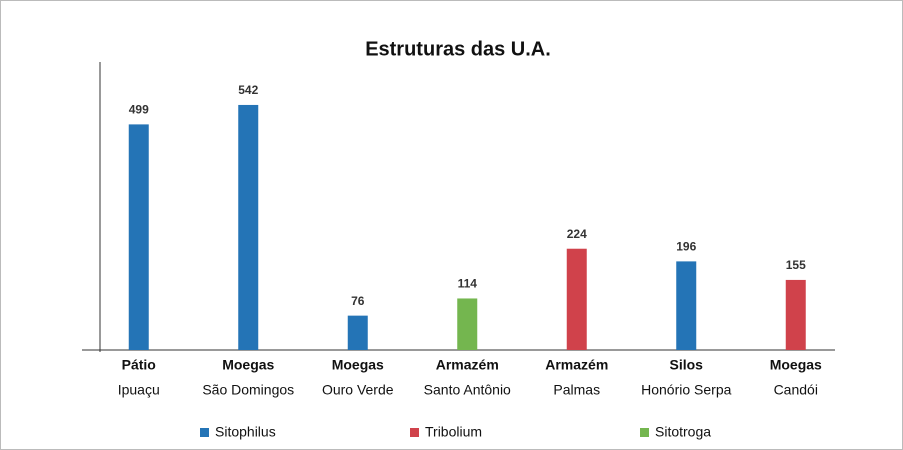 Image resolution: width=903 pixels, height=450 pixels. Describe the element at coordinates (248, 390) in the screenshot. I see `category-sublabel: São Domingos` at that location.